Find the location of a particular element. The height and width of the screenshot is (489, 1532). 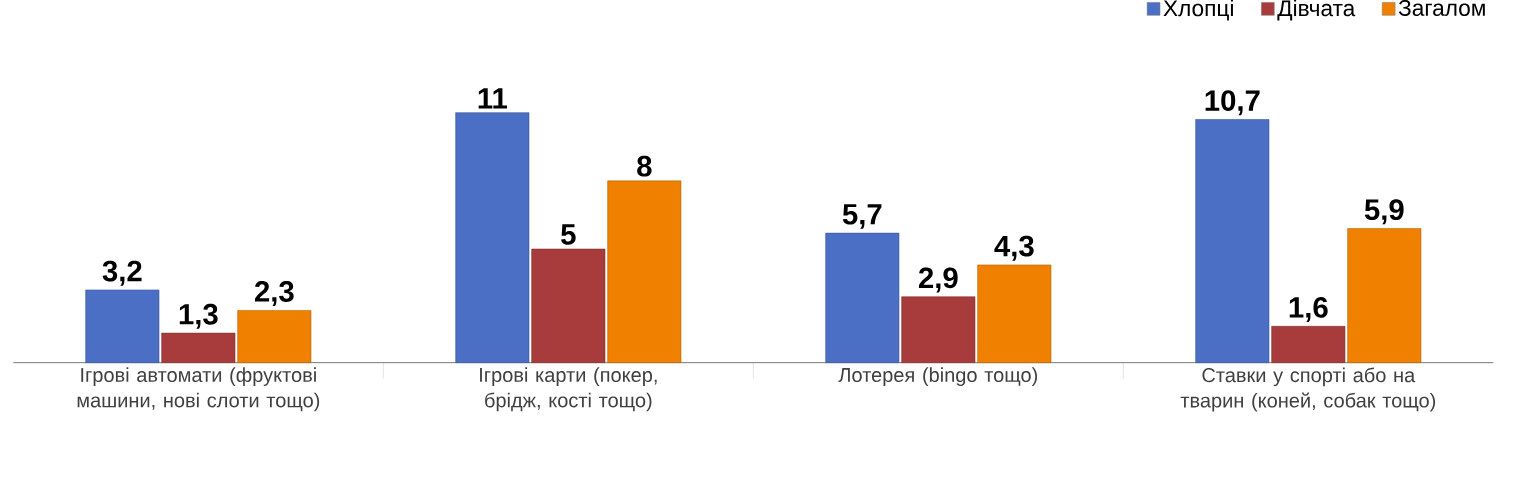

legend-label: Дівчата is located at coordinates (1316, 10).